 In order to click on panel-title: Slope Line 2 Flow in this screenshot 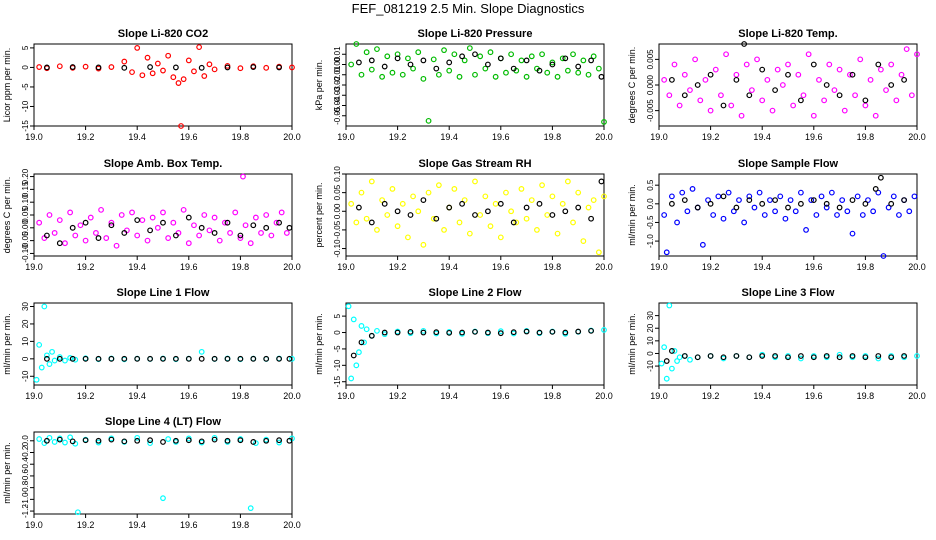, I will do `click(475, 293)`.